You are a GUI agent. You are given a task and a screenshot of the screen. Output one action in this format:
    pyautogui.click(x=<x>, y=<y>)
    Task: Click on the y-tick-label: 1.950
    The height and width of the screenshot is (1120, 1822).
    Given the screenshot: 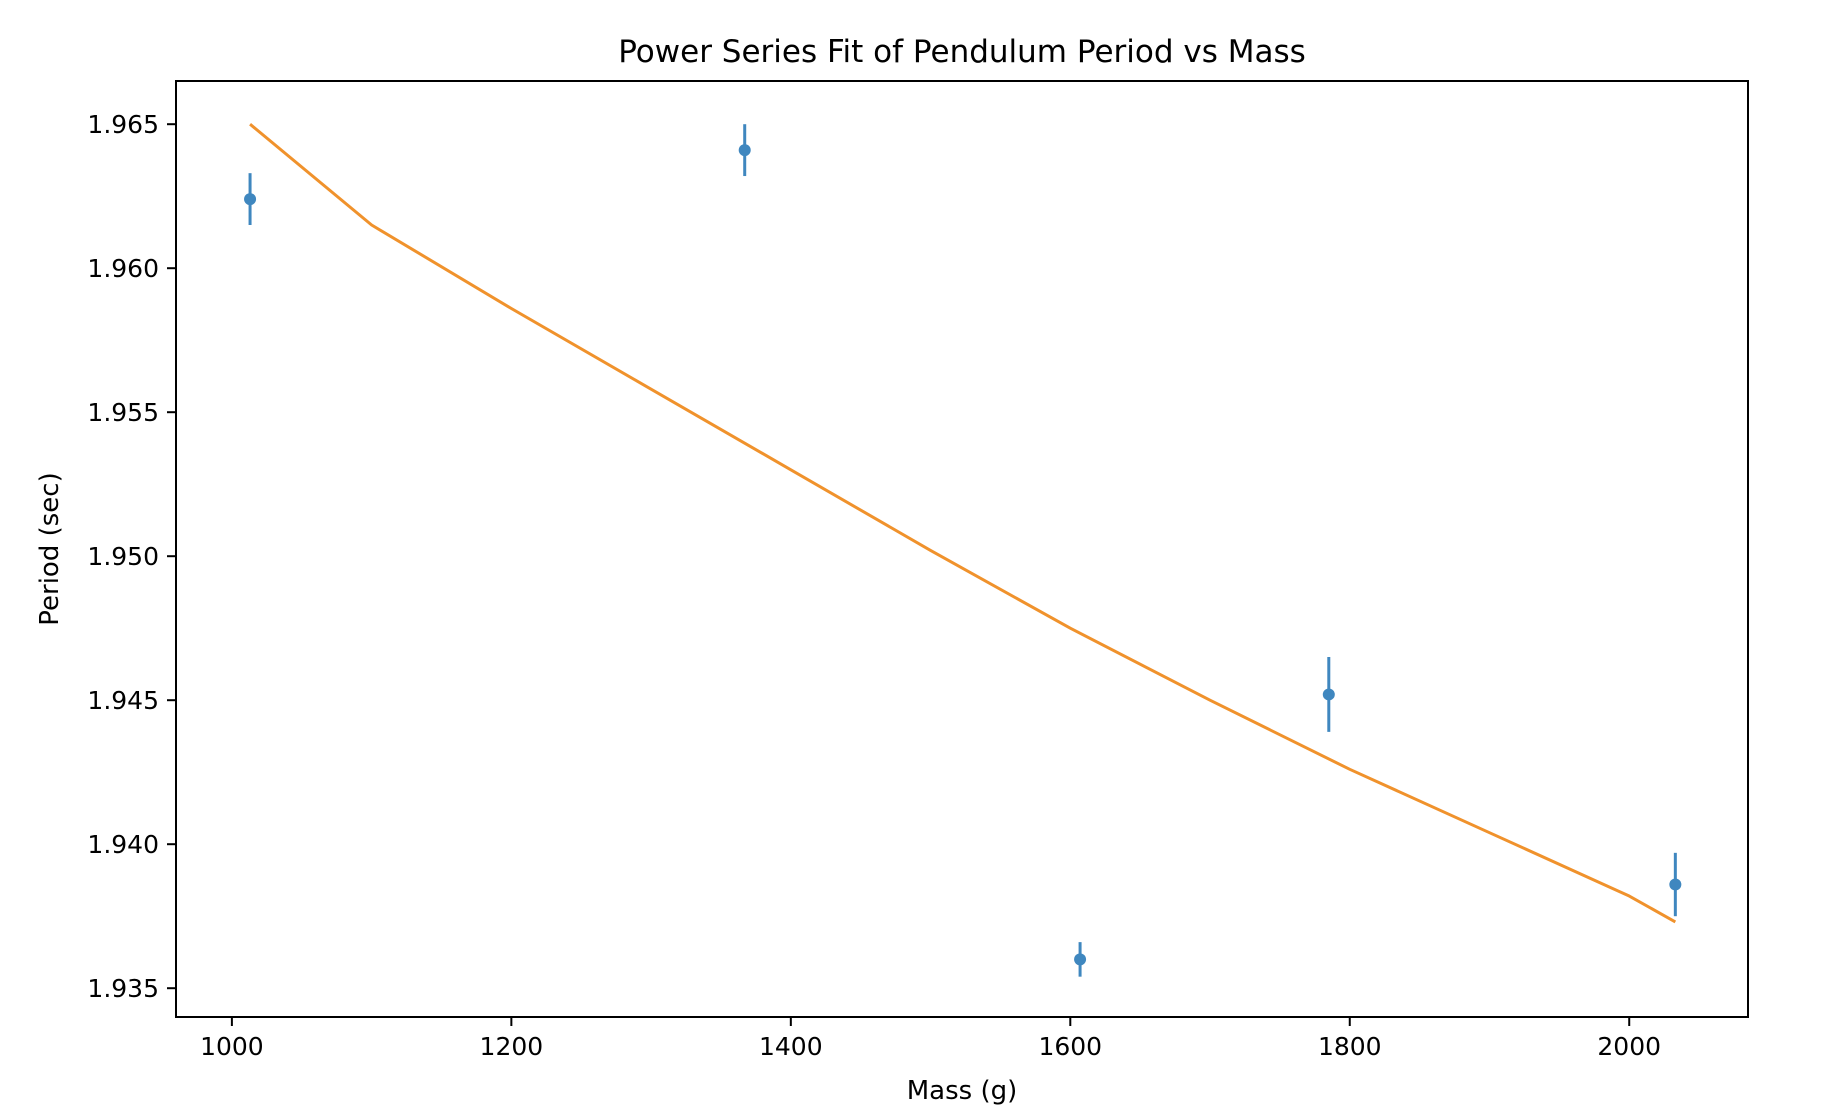 What is the action you would take?
    pyautogui.click(x=123, y=556)
    